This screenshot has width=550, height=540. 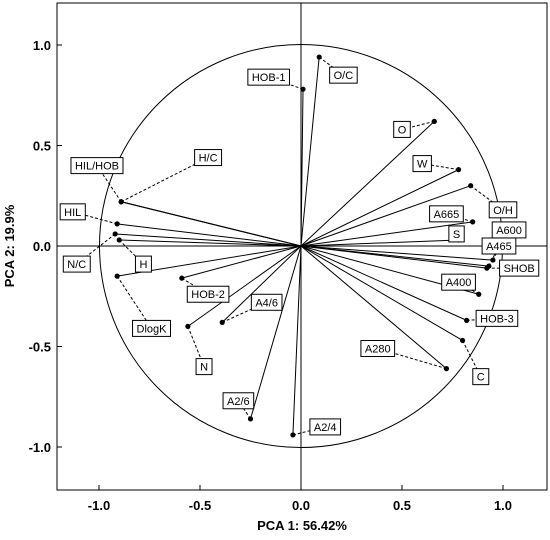 I want to click on label-text: H/C, so click(x=208, y=159).